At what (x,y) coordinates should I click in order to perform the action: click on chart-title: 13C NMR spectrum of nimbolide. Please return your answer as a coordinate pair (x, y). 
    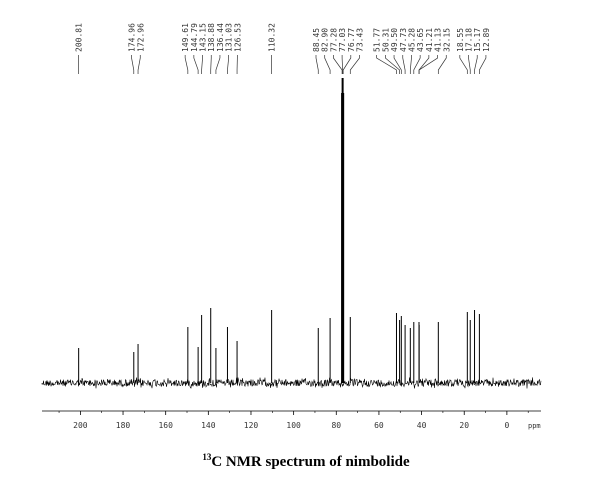
    Looking at the image, I should click on (306, 461).